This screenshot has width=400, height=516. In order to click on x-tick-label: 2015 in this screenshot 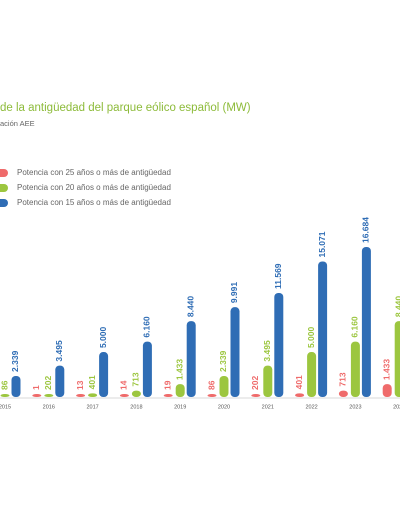, I will do `click(5, 407)`.